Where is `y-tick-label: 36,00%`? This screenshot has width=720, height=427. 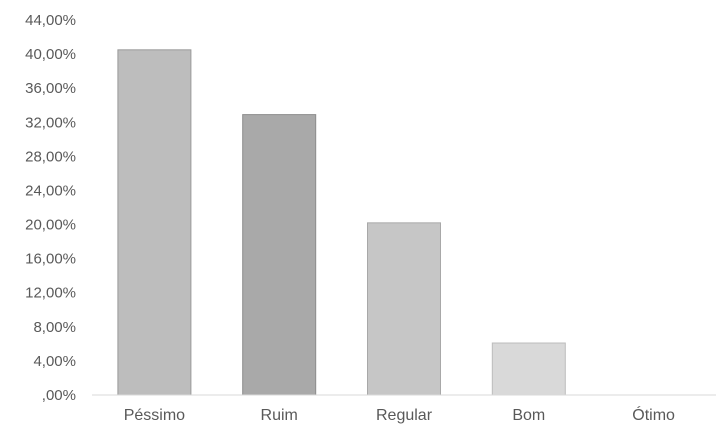
y-tick-label: 36,00% is located at coordinates (50, 88).